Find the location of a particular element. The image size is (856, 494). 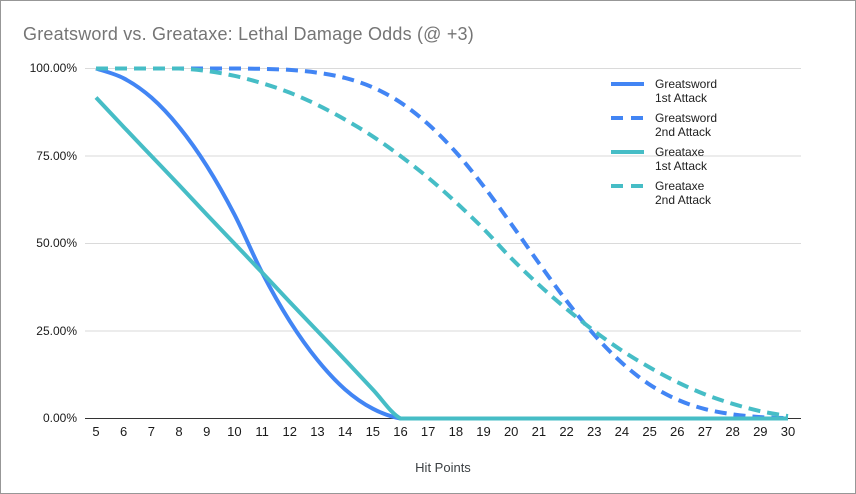

x-tick-label: 18 is located at coordinates (456, 431).